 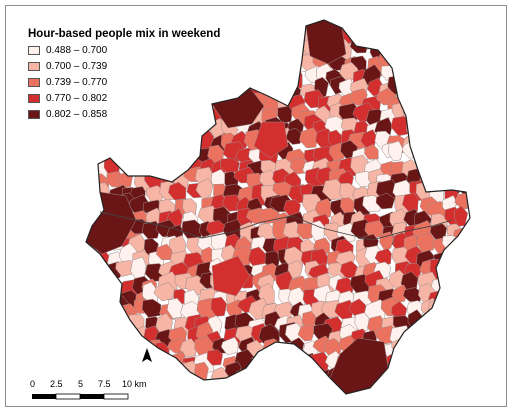 I want to click on legend-label: 0.488 – 0.700, so click(x=77, y=50).